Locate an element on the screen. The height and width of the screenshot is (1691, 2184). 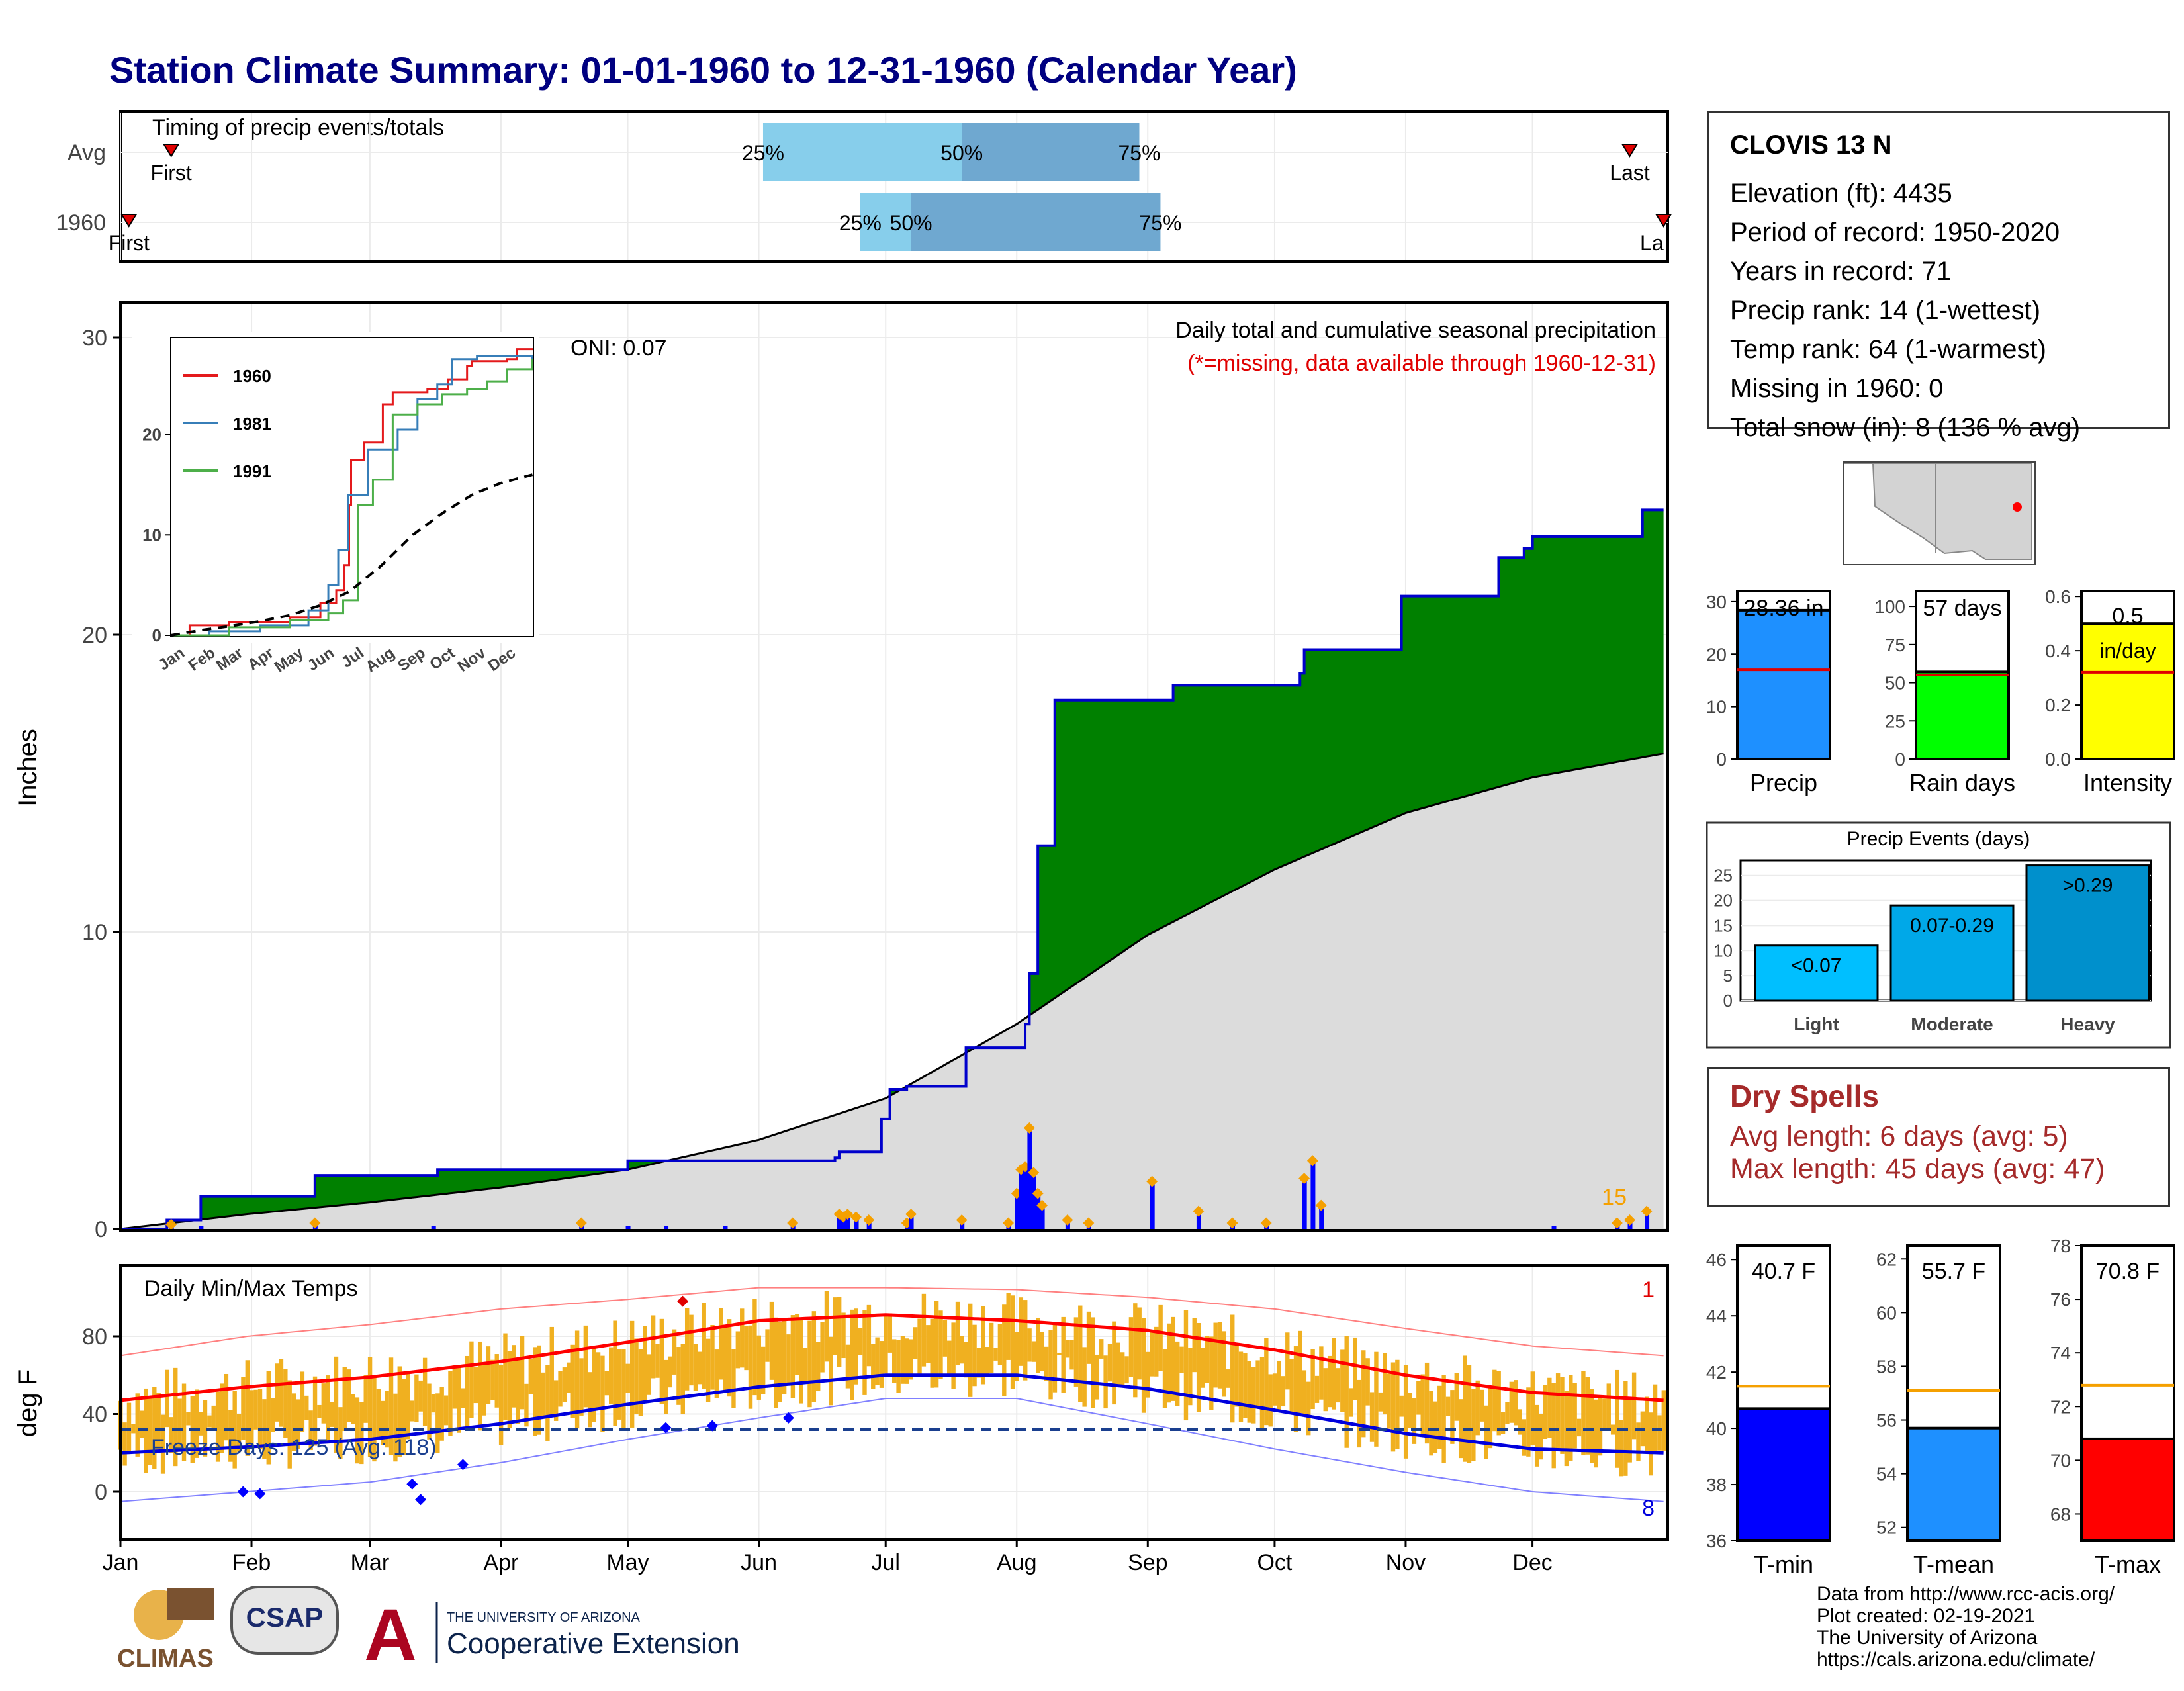
events-category-label: Light is located at coordinates (1817, 1024).